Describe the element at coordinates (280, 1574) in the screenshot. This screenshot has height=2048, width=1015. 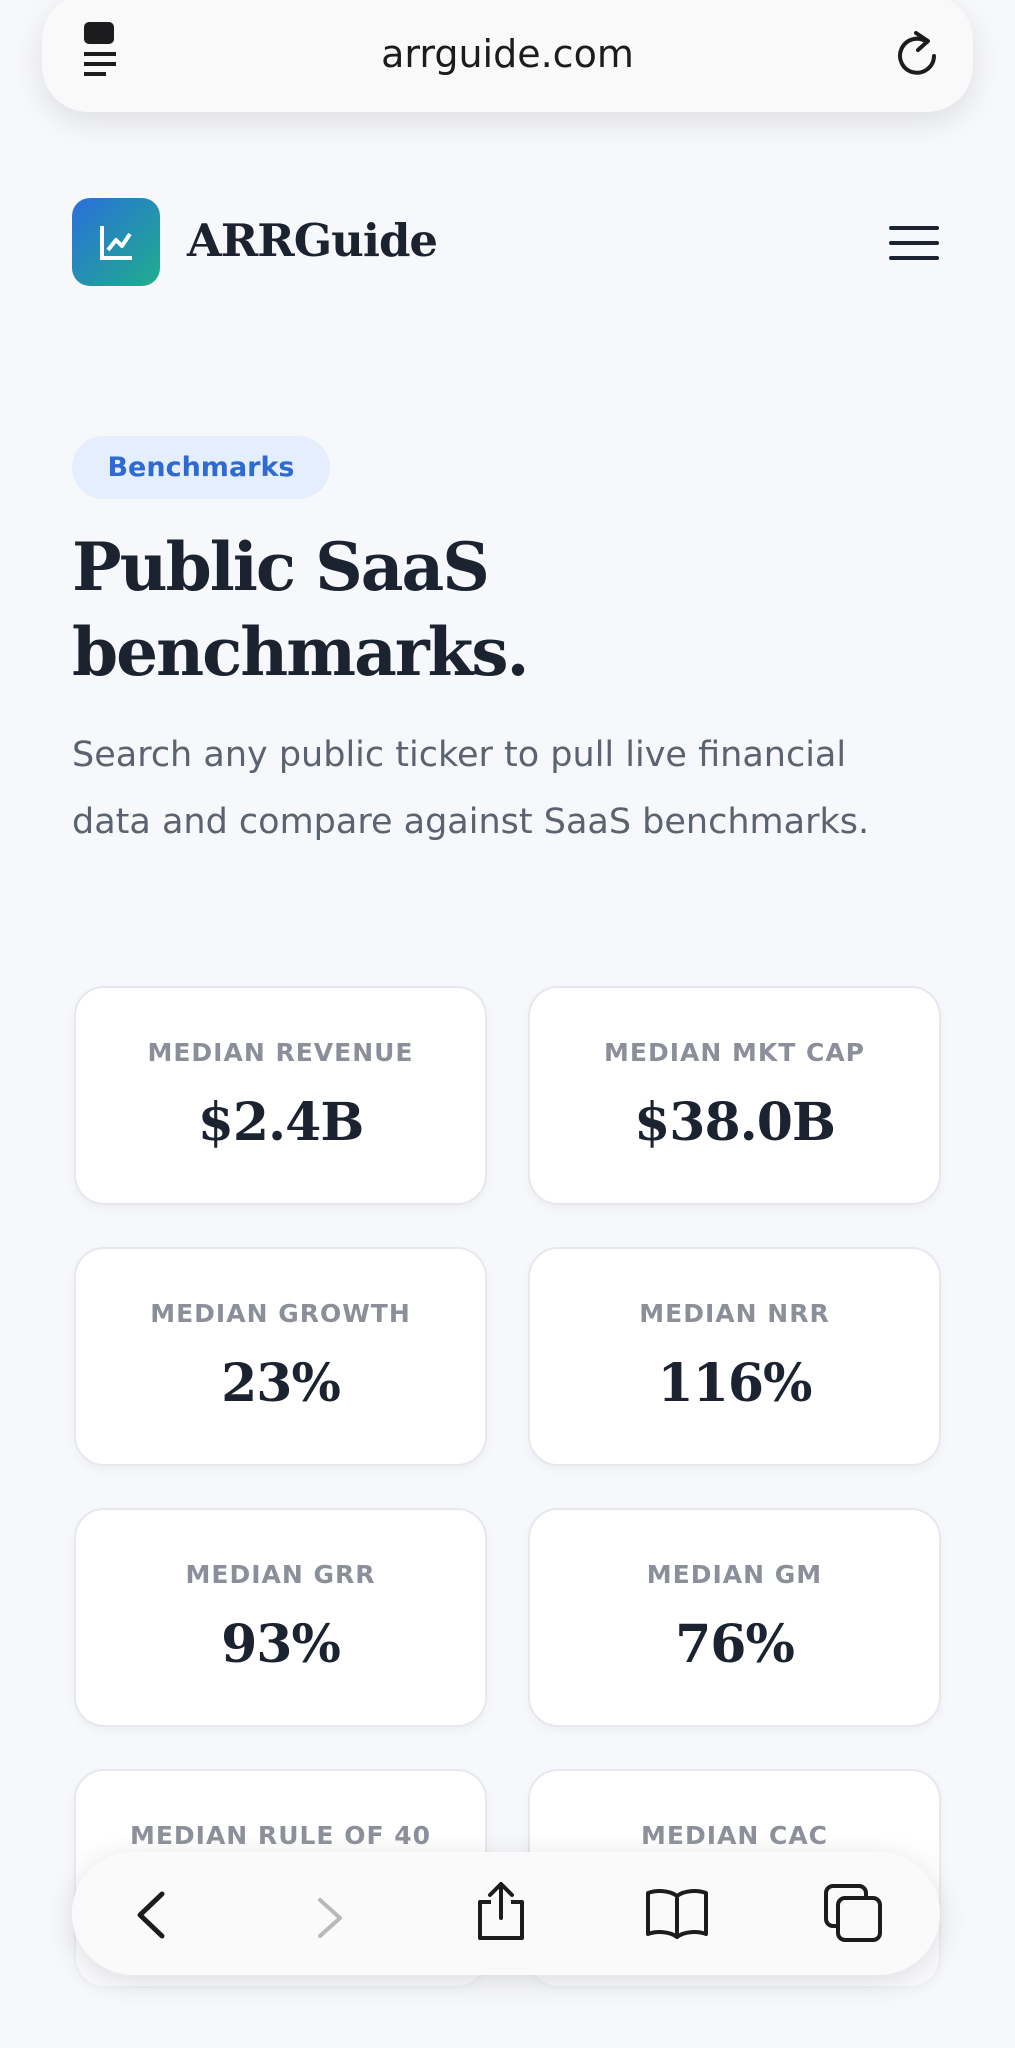
I see `stat-label: MEDIAN GRR` at that location.